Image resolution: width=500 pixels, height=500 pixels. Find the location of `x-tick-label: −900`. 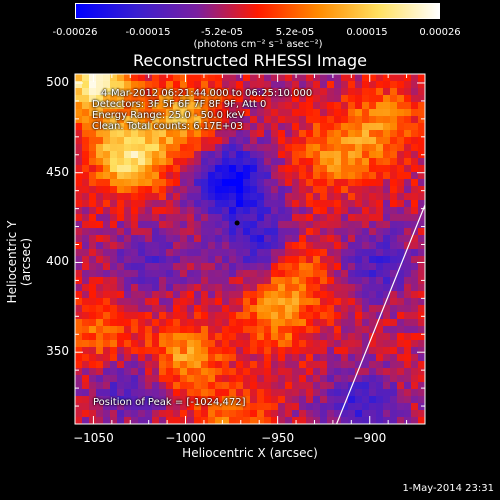

x-tick-label: −900 is located at coordinates (370, 438).